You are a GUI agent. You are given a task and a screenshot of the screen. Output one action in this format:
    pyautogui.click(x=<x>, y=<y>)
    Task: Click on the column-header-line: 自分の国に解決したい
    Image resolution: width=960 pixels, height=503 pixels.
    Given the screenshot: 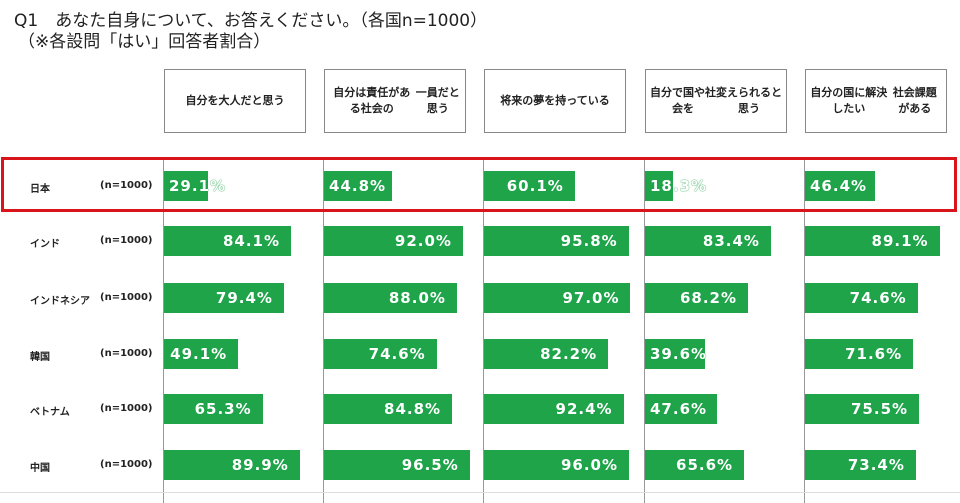 What is the action you would take?
    pyautogui.click(x=849, y=100)
    